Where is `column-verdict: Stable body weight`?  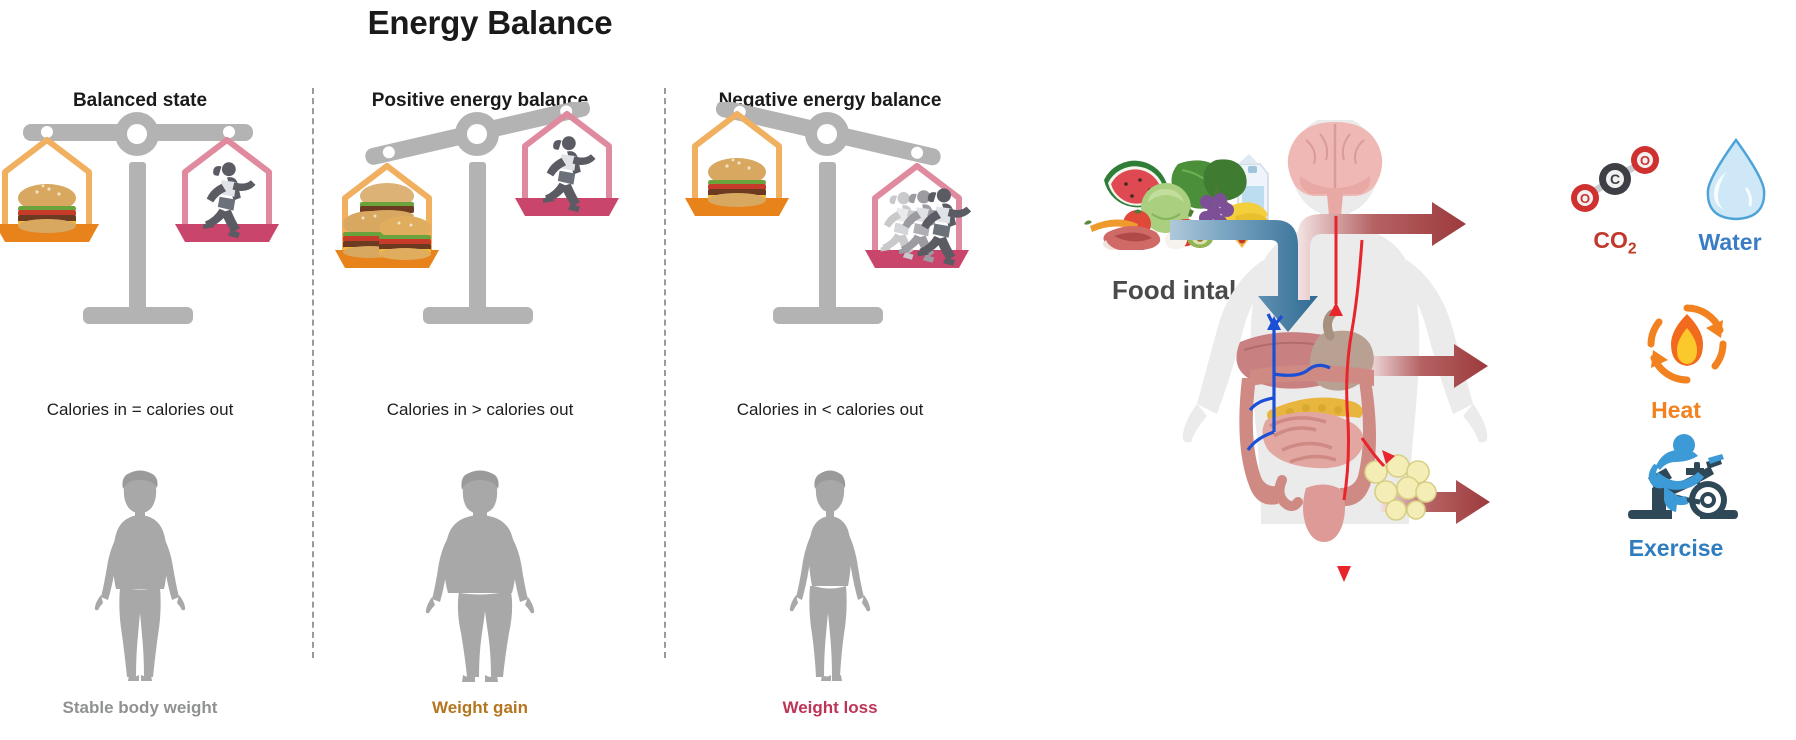
column-verdict: Stable body weight is located at coordinates (140, 707).